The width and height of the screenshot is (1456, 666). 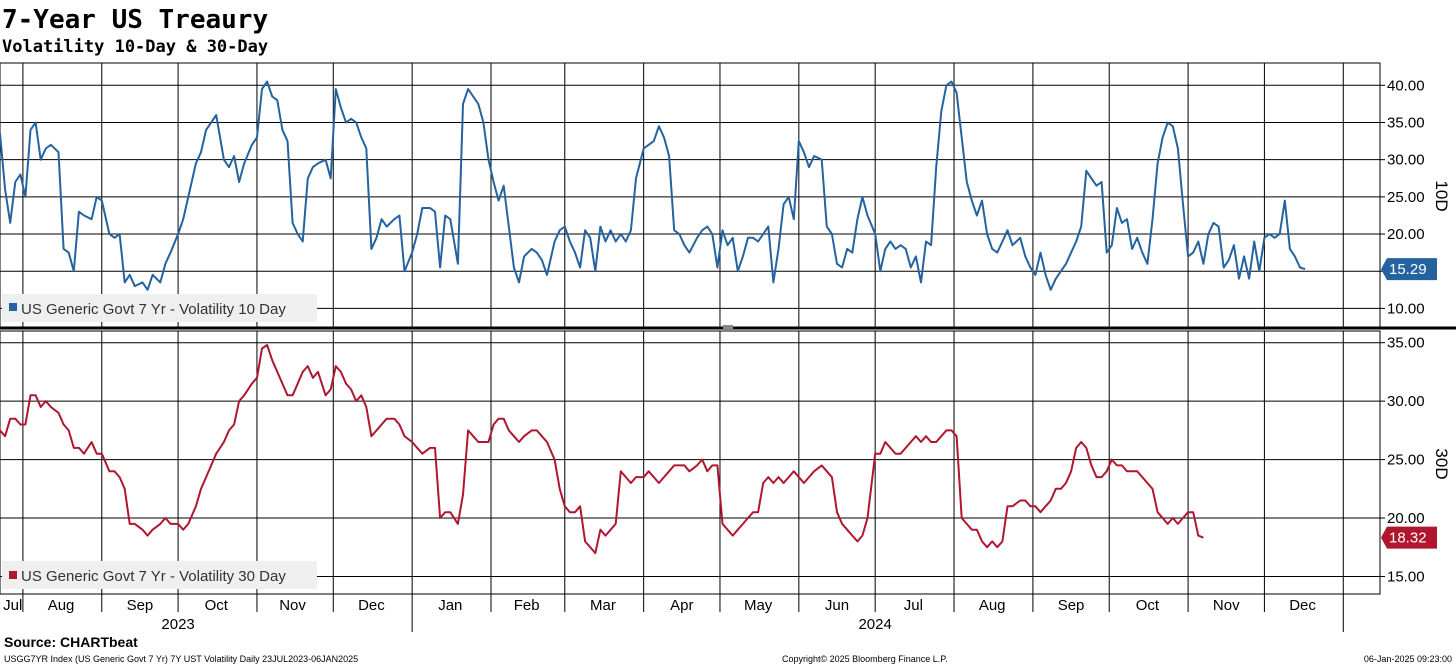 I want to click on bottom-ytick-label-1: 30.00, so click(x=1406, y=401).